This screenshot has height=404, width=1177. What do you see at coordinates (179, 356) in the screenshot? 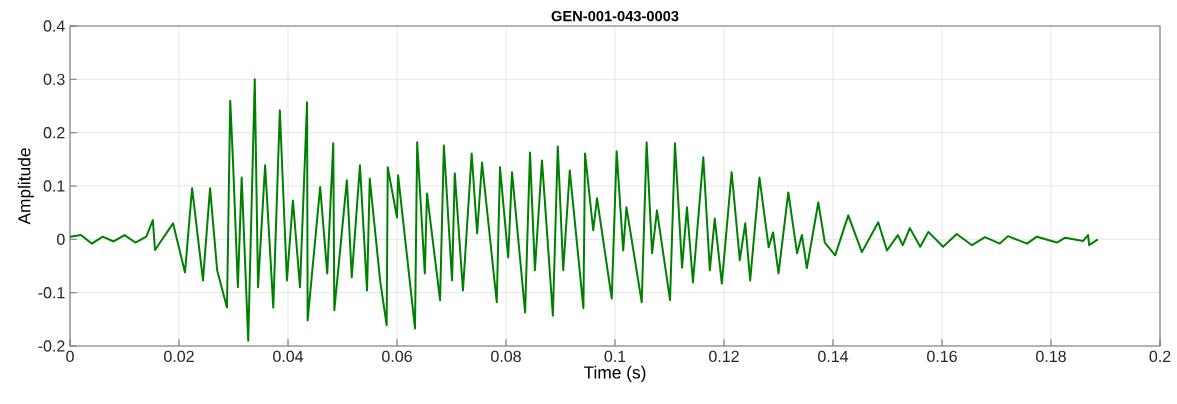
I see `x-tick-label: 0.02` at bounding box center [179, 356].